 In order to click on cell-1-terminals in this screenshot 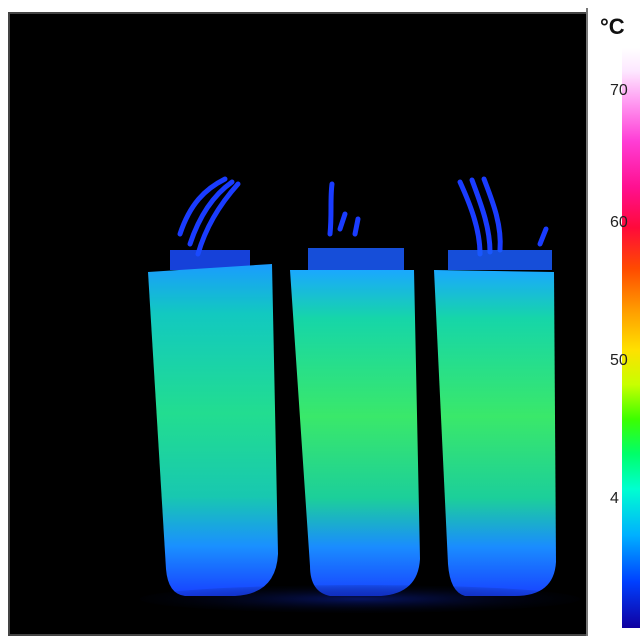, I will do `click(210, 260)`.